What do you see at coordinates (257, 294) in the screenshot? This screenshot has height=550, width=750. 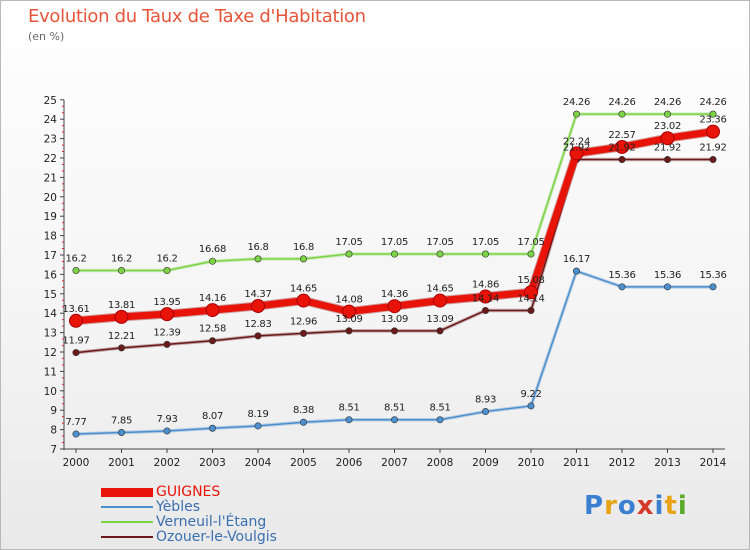 I see `data-label-guignes: 14.37` at bounding box center [257, 294].